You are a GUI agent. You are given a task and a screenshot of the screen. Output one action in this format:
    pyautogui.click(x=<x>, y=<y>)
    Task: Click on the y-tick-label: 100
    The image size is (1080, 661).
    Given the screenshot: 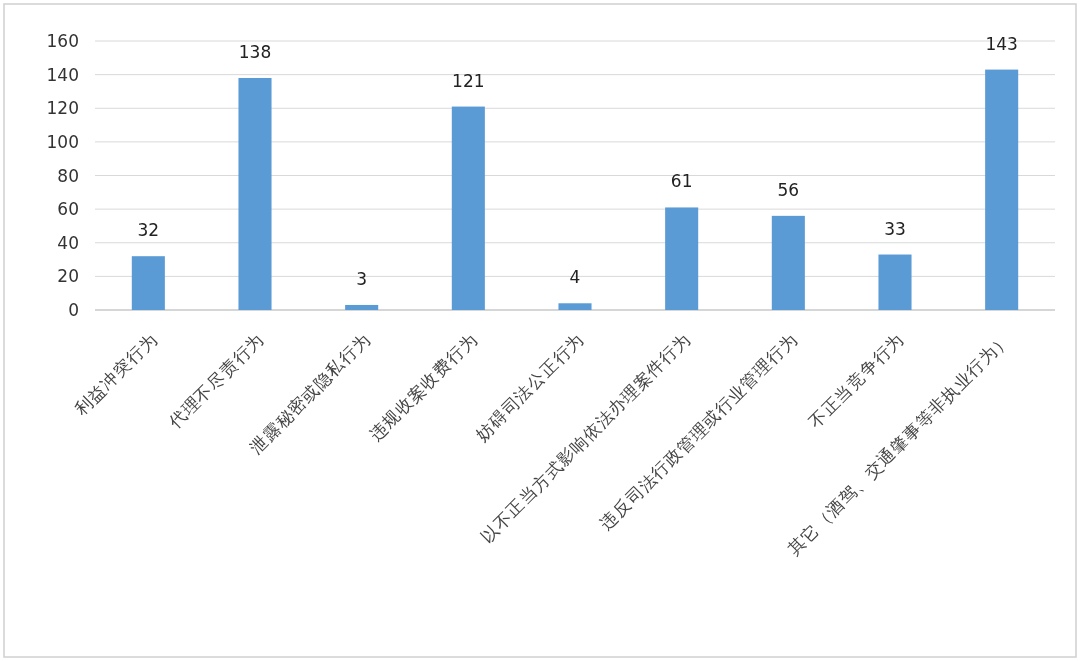 What is the action you would take?
    pyautogui.click(x=62, y=141)
    